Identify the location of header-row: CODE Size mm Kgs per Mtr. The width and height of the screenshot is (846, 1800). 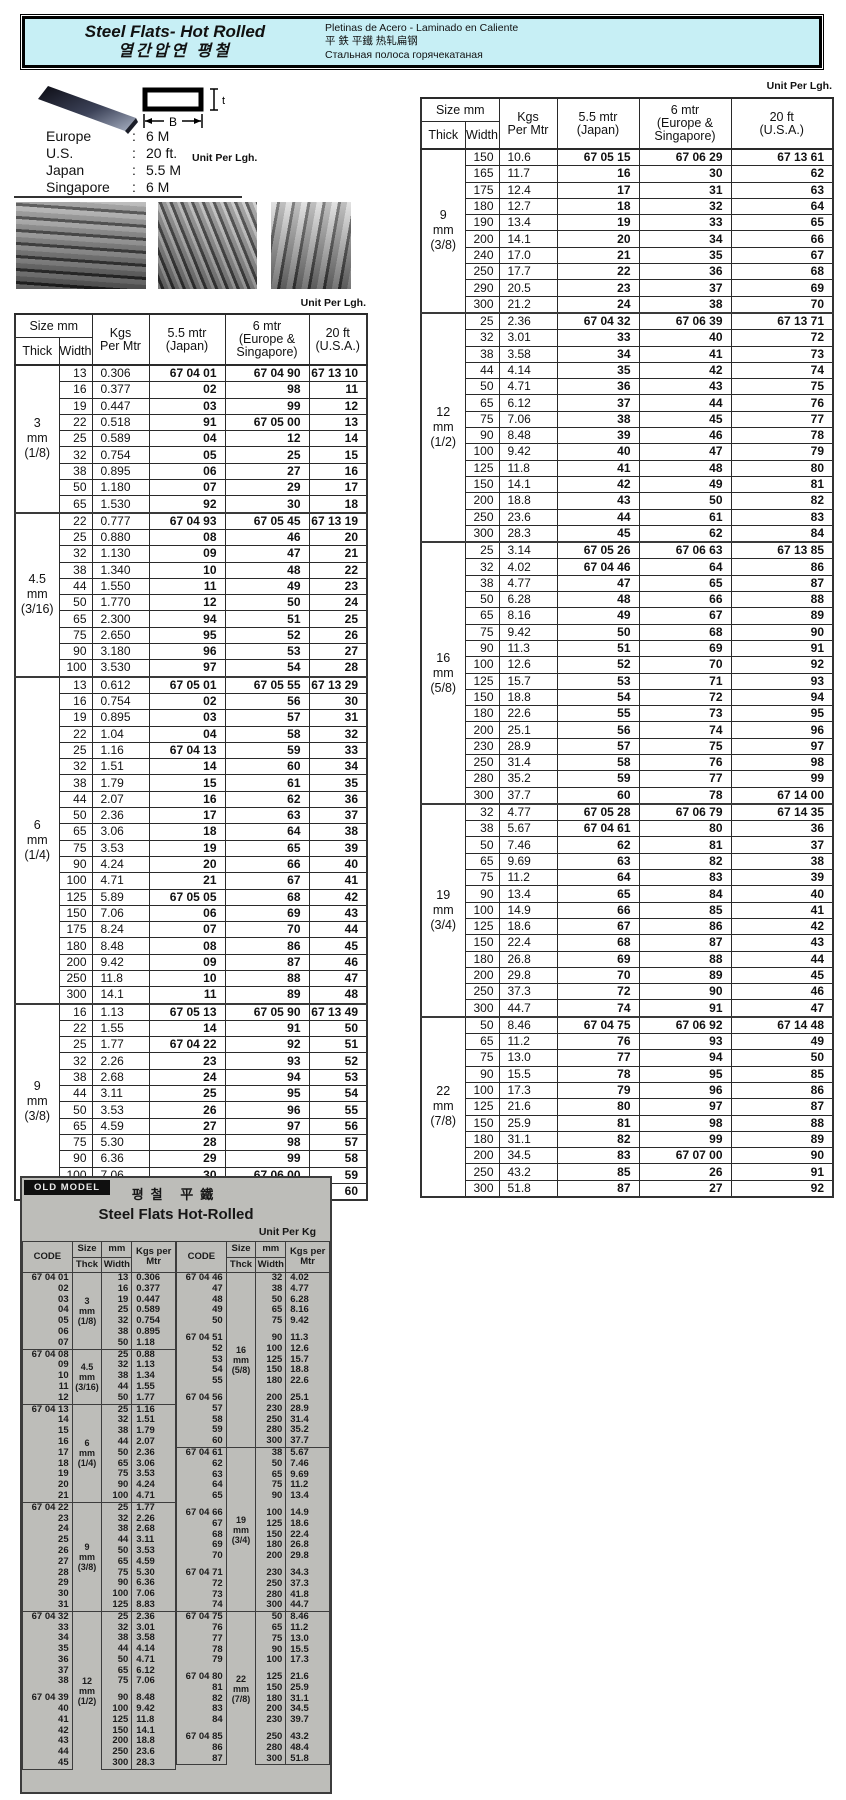
(99, 1257).